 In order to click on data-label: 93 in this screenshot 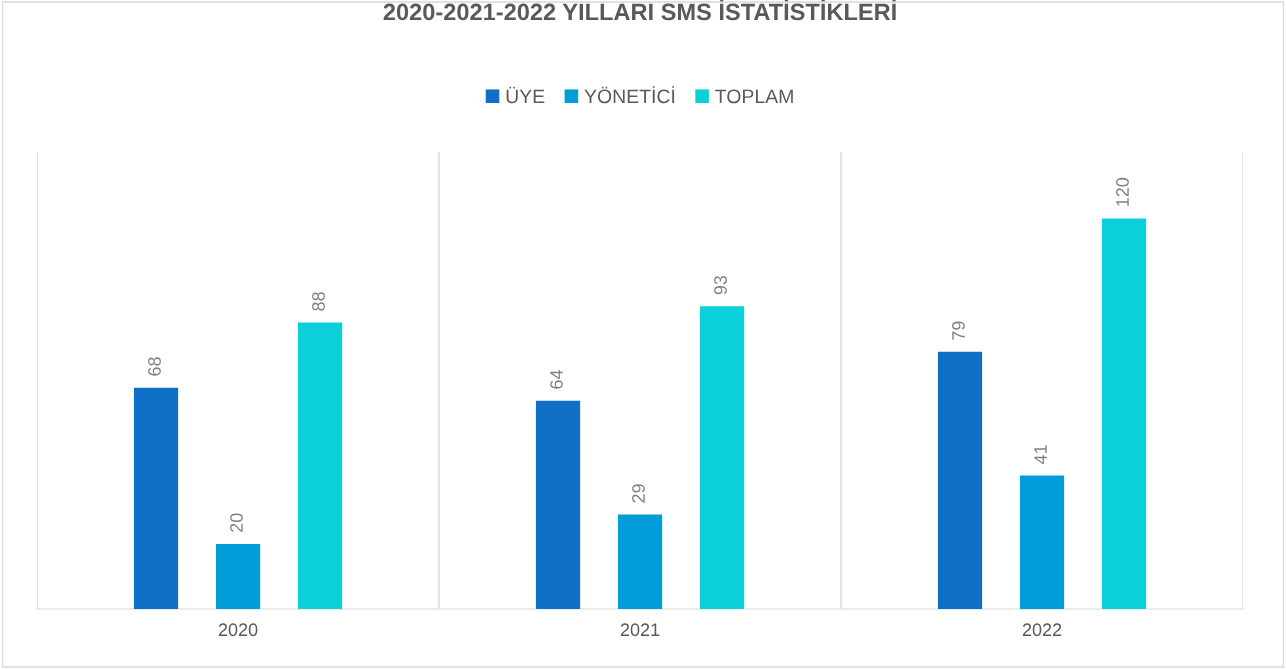, I will do `click(720, 285)`.